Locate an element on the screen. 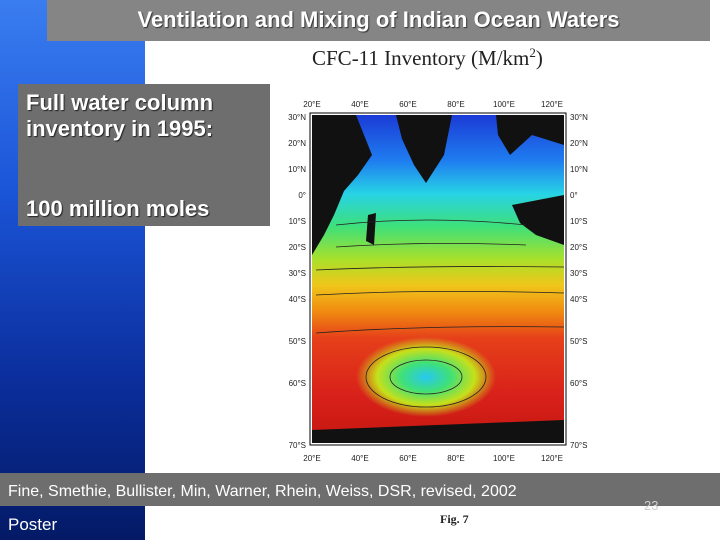 The height and width of the screenshot is (540, 720). figure-title: CFC-11 Inventory (M/km2) is located at coordinates (427, 58).